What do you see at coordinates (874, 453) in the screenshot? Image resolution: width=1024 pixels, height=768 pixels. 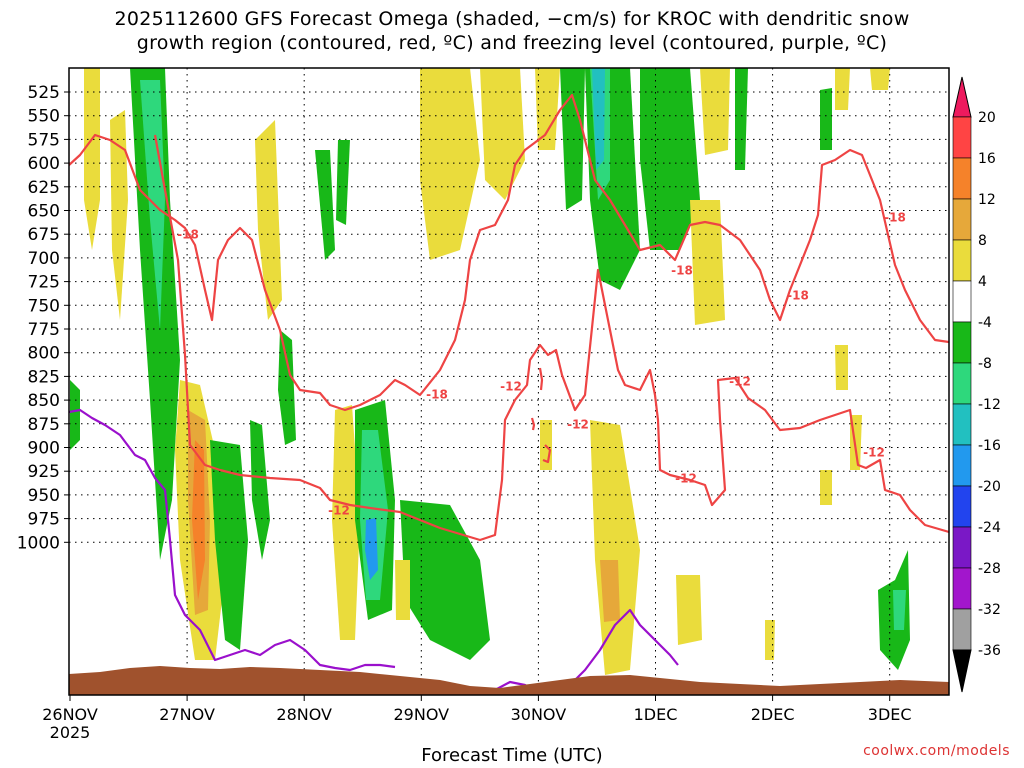 I see `contour-label-minus12-5: -12` at bounding box center [874, 453].